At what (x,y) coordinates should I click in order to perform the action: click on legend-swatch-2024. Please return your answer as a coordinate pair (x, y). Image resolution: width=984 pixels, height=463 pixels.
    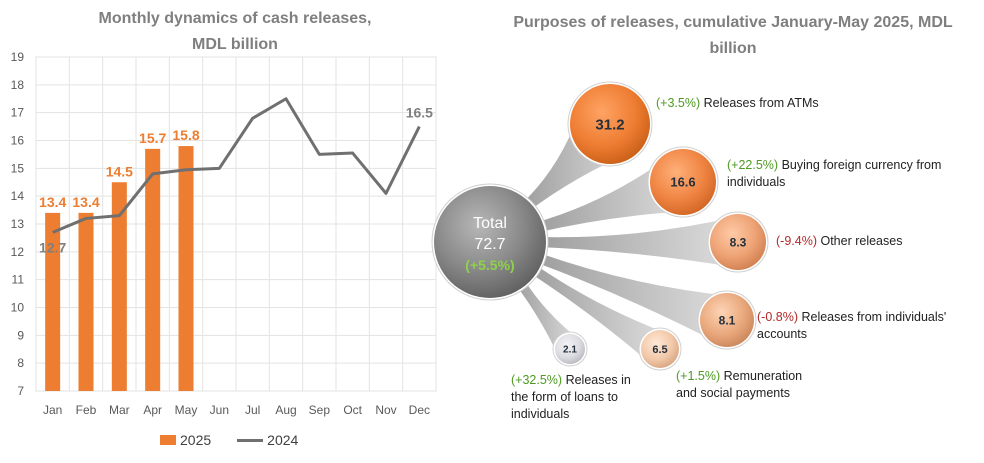
    Looking at the image, I should click on (250, 440).